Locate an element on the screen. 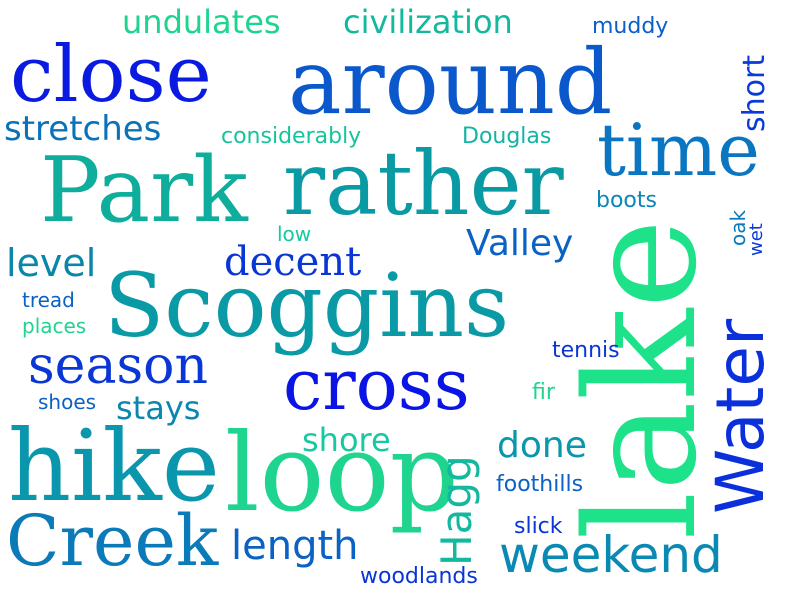 This screenshot has width=800, height=600. word-lake: lake is located at coordinates (641, 379).